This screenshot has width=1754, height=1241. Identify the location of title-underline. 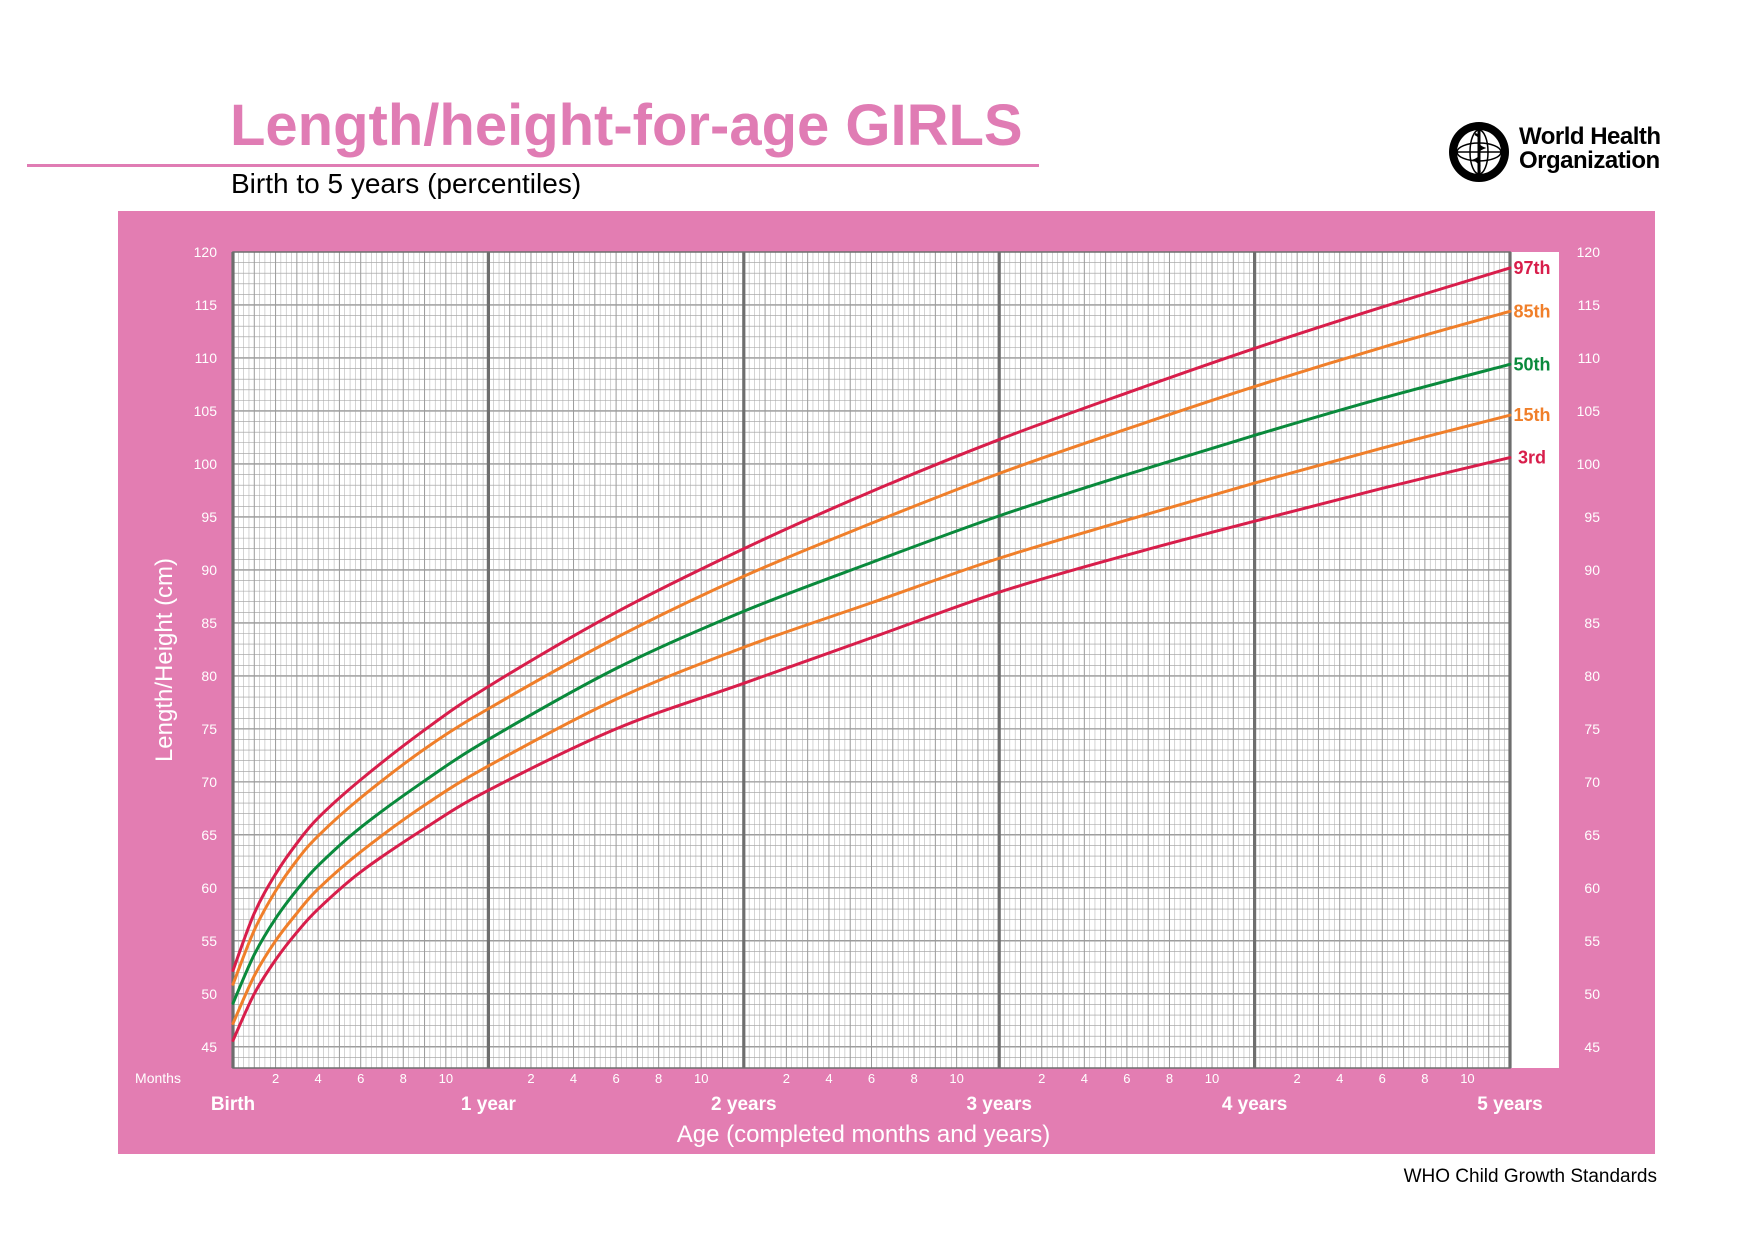
(533, 165).